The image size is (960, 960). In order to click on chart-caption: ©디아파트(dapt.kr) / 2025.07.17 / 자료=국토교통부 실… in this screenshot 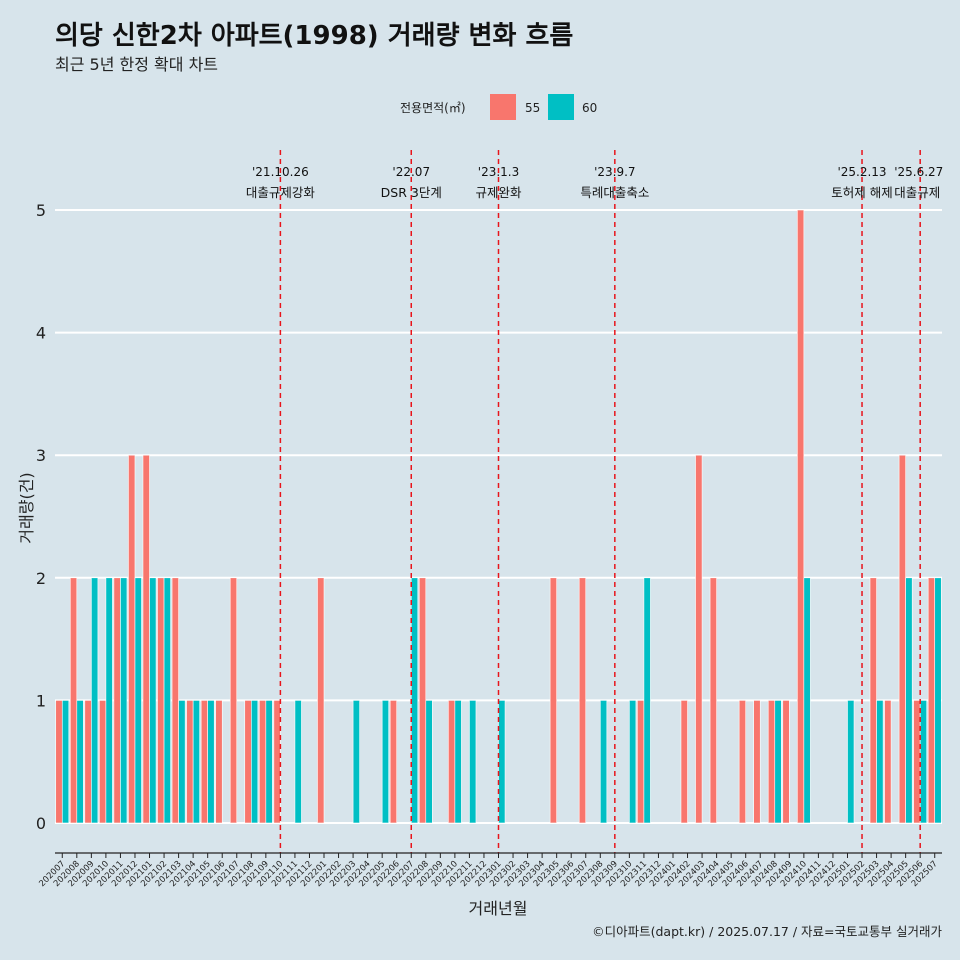, I will do `click(767, 931)`.